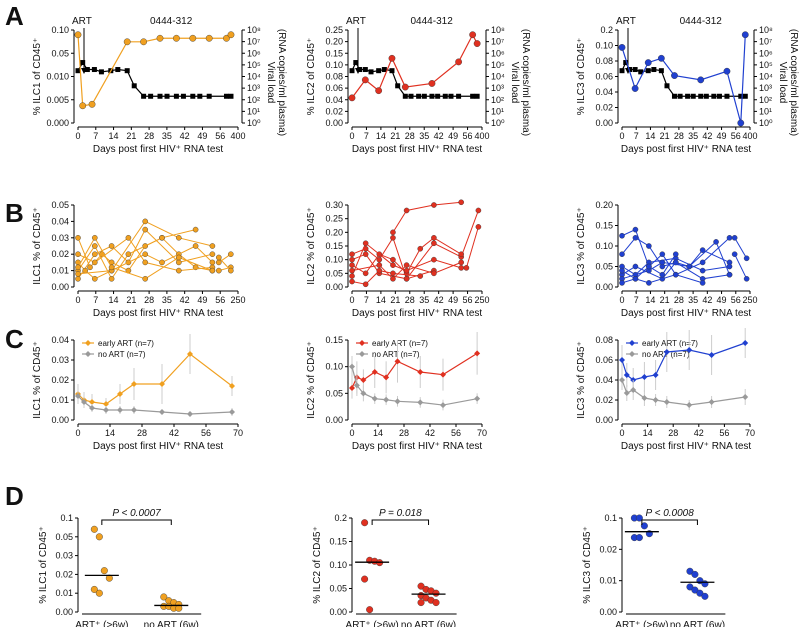  I want to click on chart-b3-series-2-point, so click(702, 270).